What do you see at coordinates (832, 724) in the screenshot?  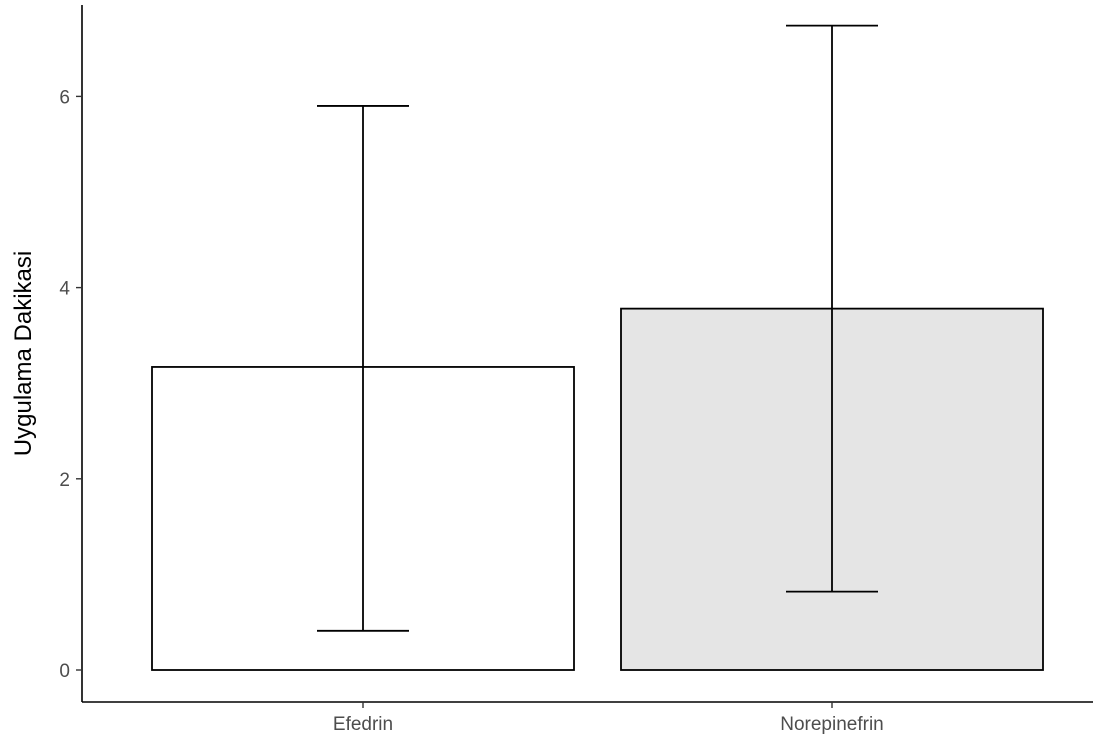 I see `x-tick-label-norepinefrin: Norepinefrin` at bounding box center [832, 724].